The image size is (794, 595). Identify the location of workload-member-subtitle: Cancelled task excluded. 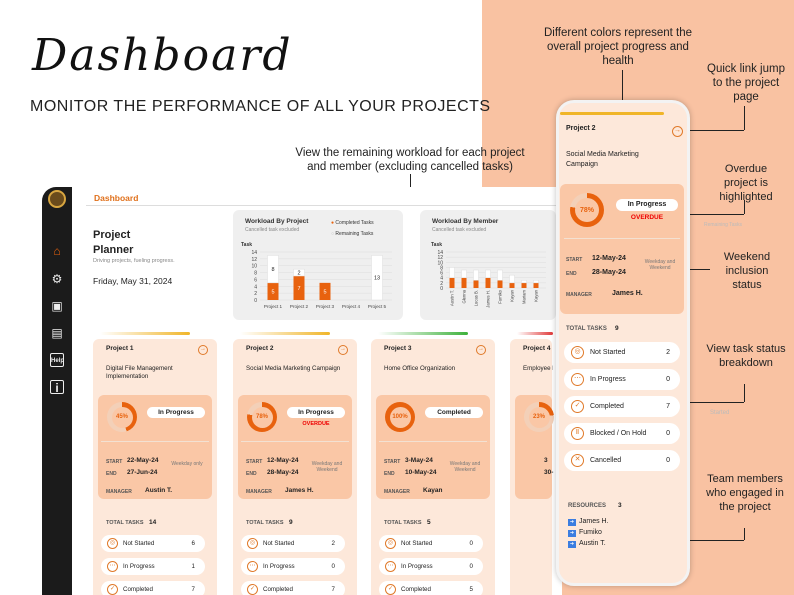
(459, 230).